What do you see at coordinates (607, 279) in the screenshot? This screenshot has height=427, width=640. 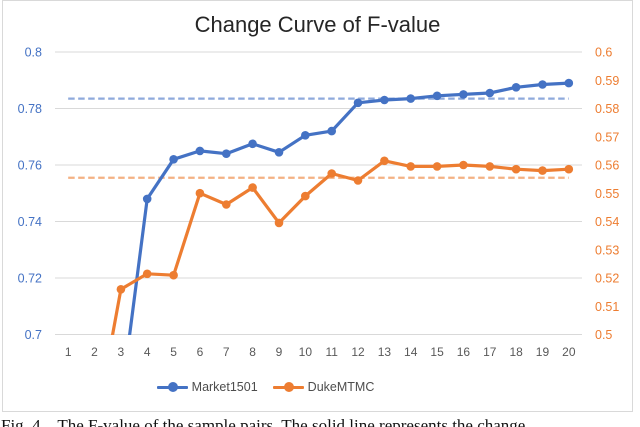 I see `right-axis-tick: 0.52` at bounding box center [607, 279].